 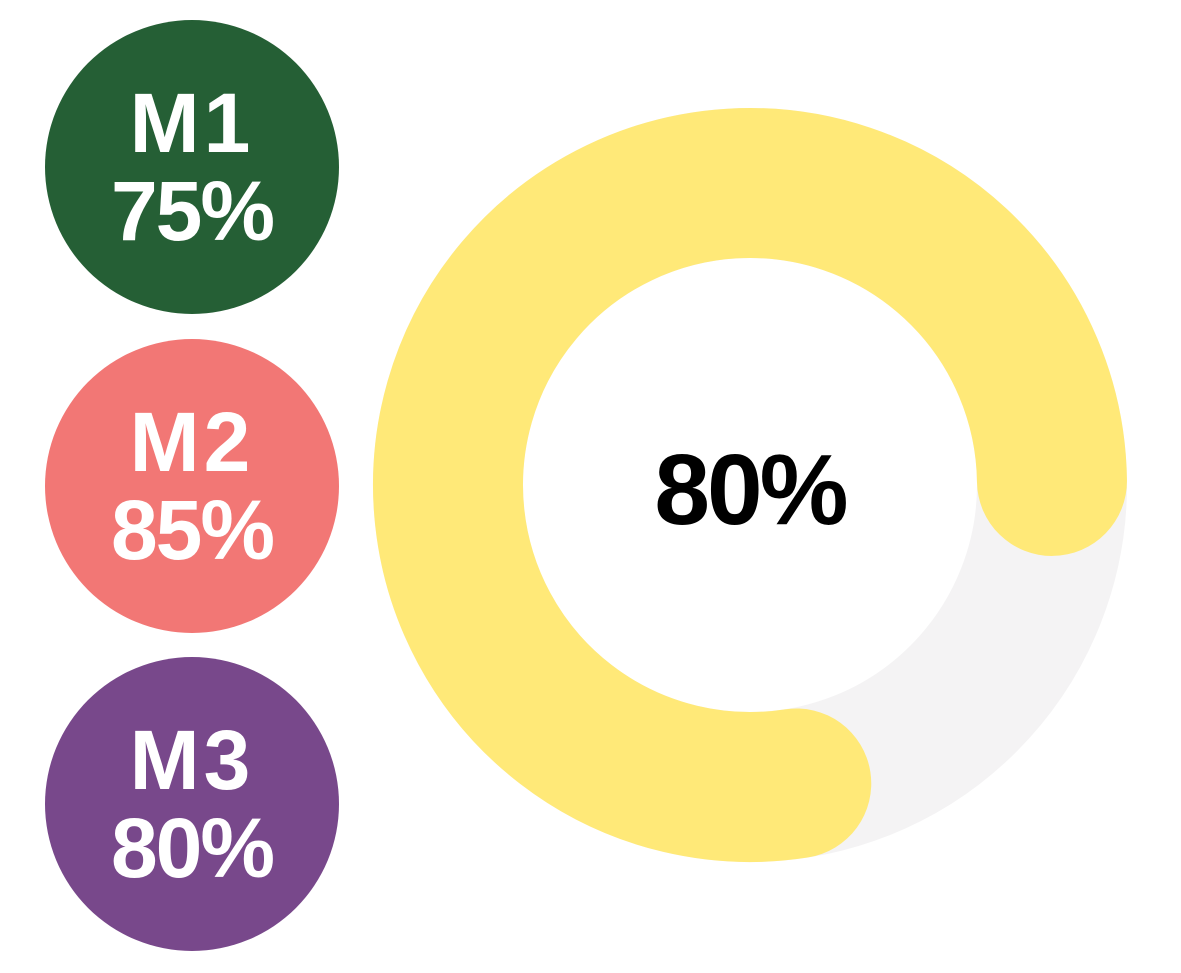 I want to click on metric-value: 85%, so click(x=192, y=530).